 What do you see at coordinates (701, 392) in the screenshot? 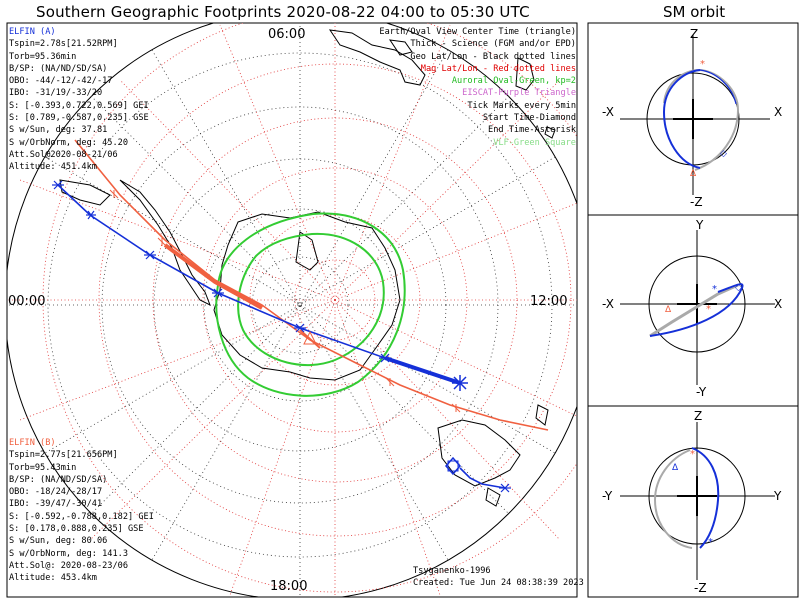
I see `panel2-bottom: -Y` at bounding box center [701, 392].